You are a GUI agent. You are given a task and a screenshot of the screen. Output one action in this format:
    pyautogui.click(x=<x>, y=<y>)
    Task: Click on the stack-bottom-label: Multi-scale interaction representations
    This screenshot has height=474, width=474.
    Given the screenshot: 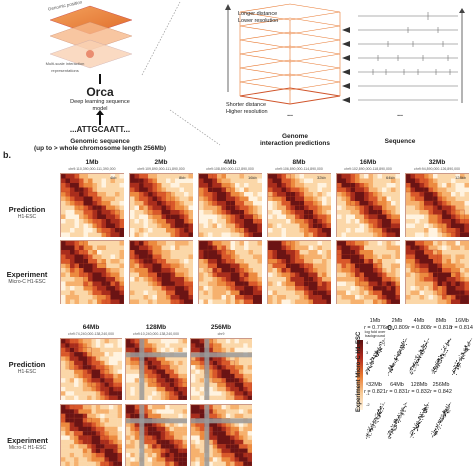 What is the action you would take?
    pyautogui.click(x=65, y=67)
    